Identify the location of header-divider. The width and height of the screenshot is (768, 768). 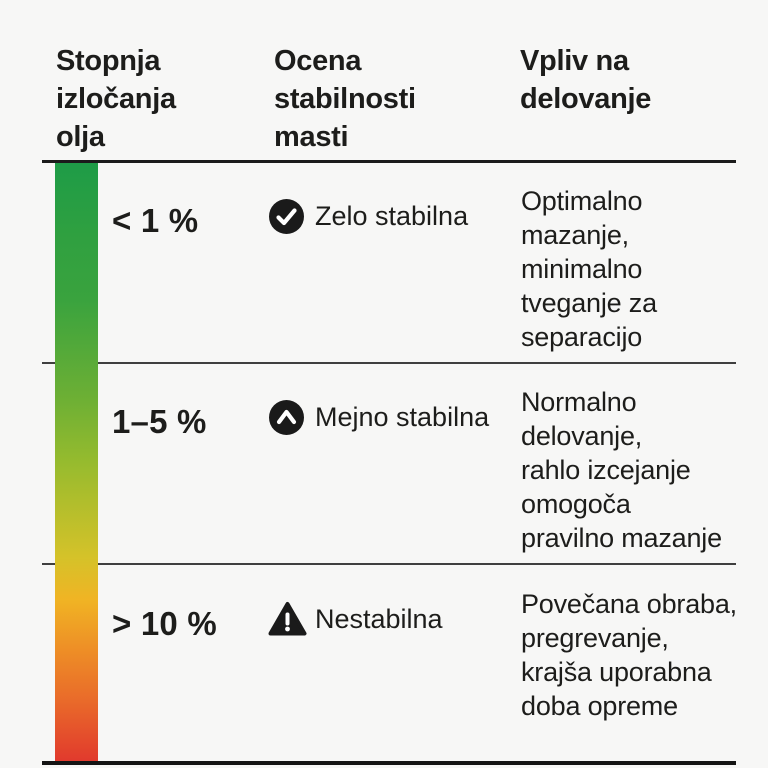
(389, 161).